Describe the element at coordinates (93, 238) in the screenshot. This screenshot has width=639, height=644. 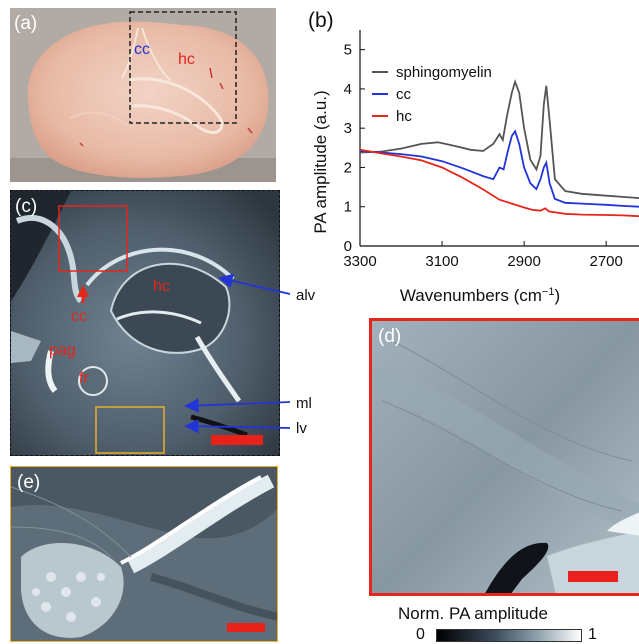
I see `roi-red` at that location.